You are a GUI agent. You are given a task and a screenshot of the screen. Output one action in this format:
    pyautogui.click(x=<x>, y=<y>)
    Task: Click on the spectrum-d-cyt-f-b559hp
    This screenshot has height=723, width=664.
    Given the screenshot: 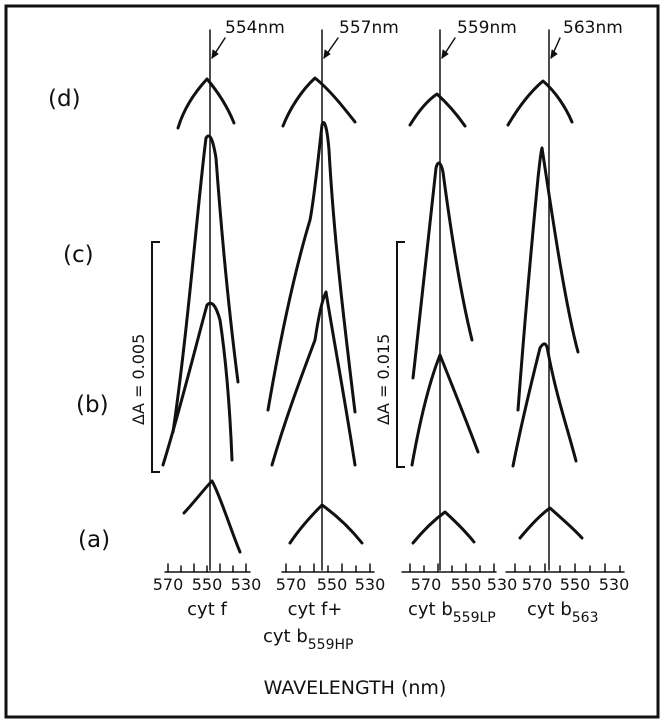 What is the action you would take?
    pyautogui.click(x=319, y=102)
    